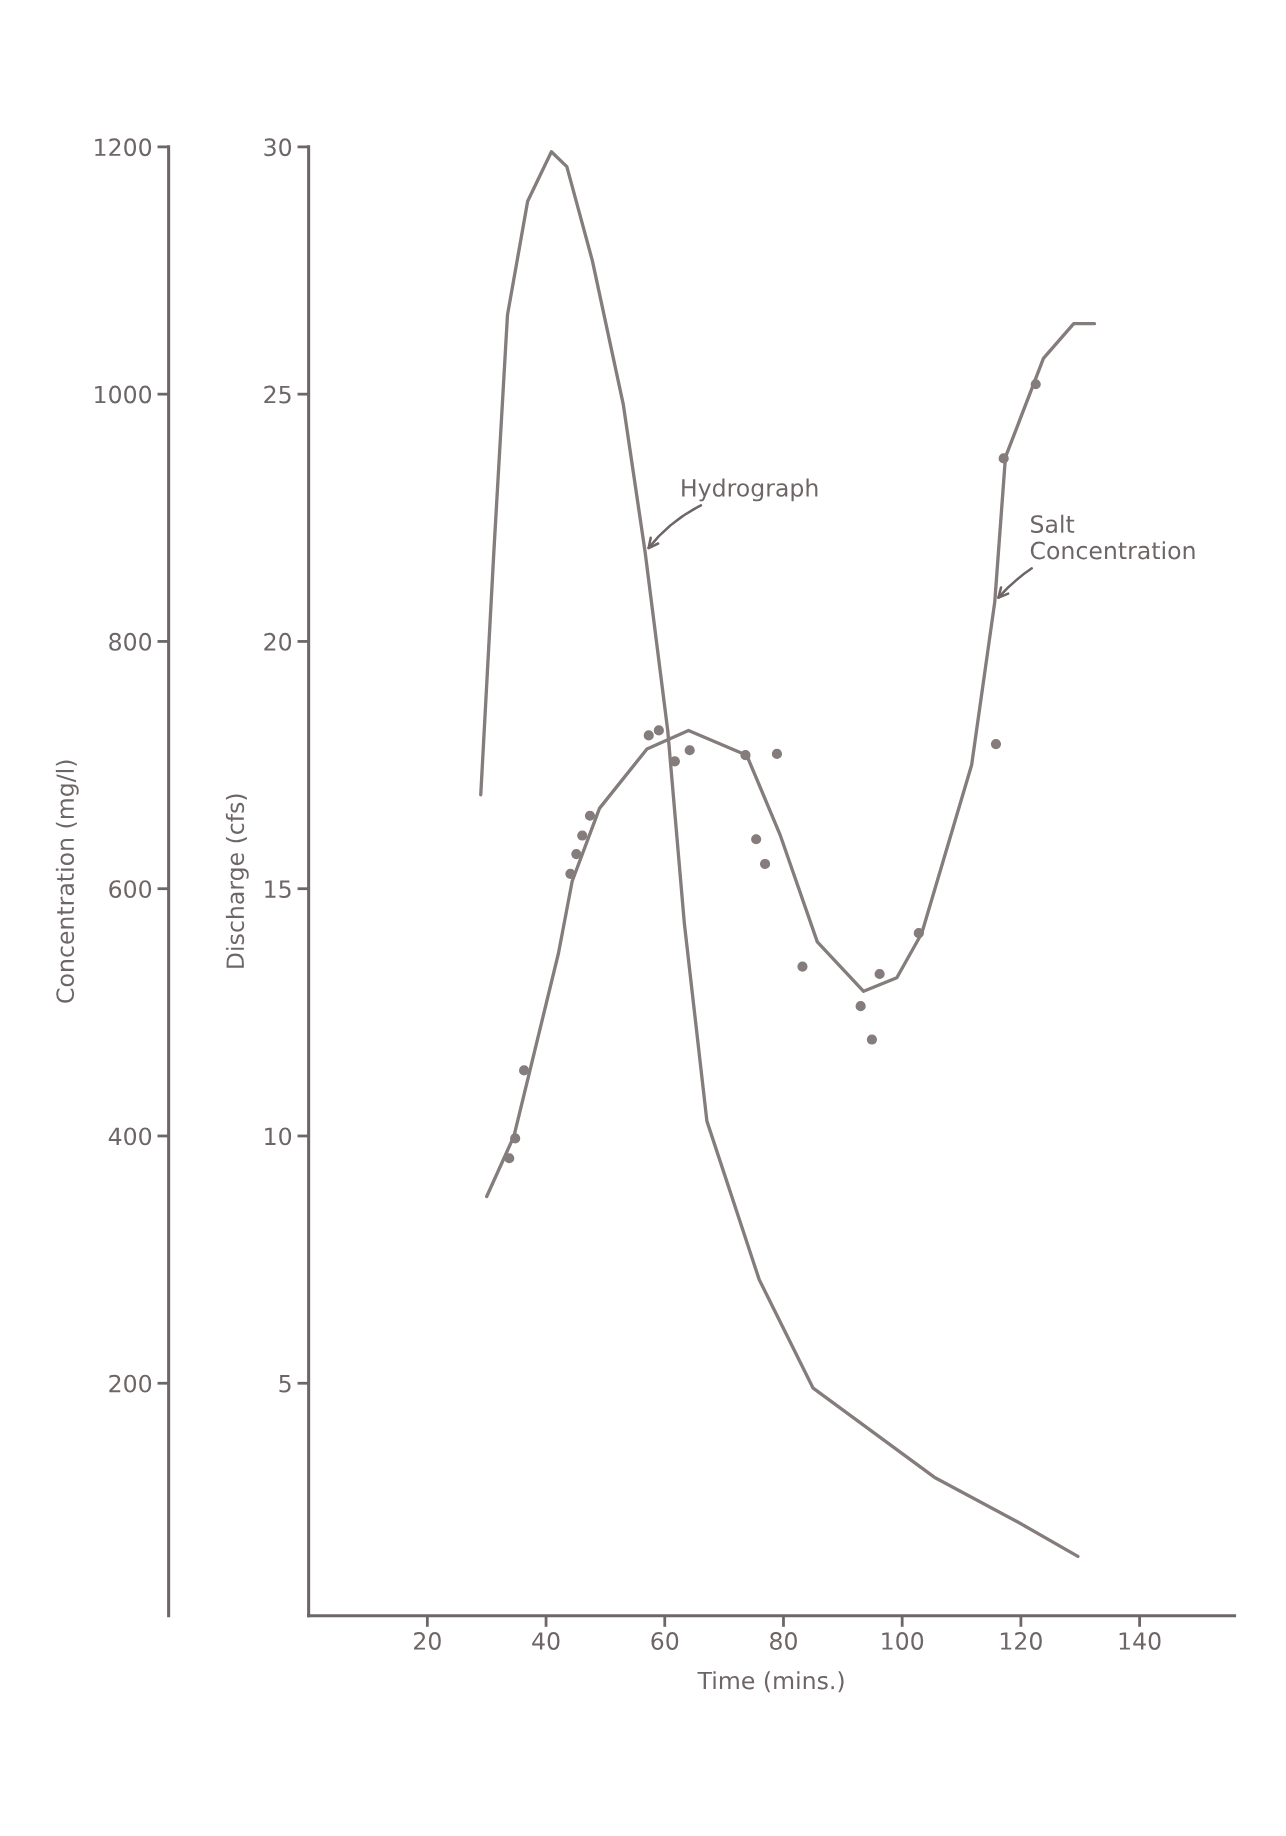 The height and width of the screenshot is (1836, 1286). I want to click on x-tick-label: 80, so click(783, 1641).